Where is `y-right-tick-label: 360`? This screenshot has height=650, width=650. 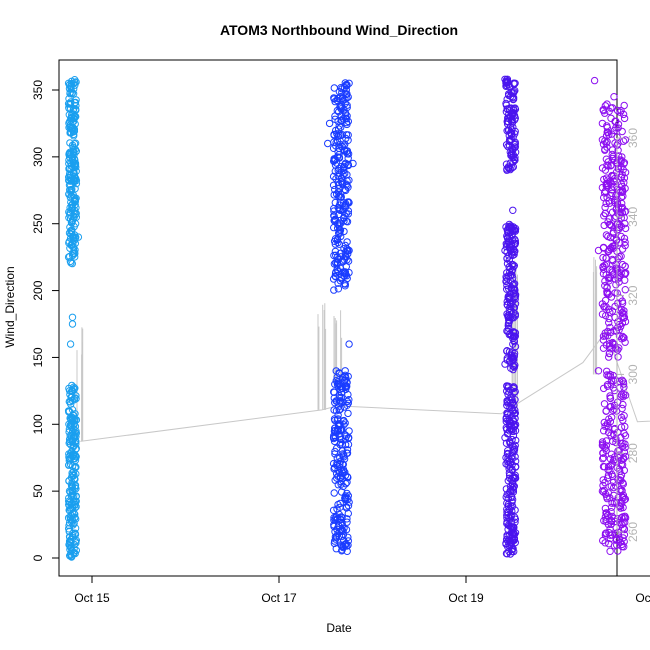 y-right-tick-label: 360 is located at coordinates (633, 138).